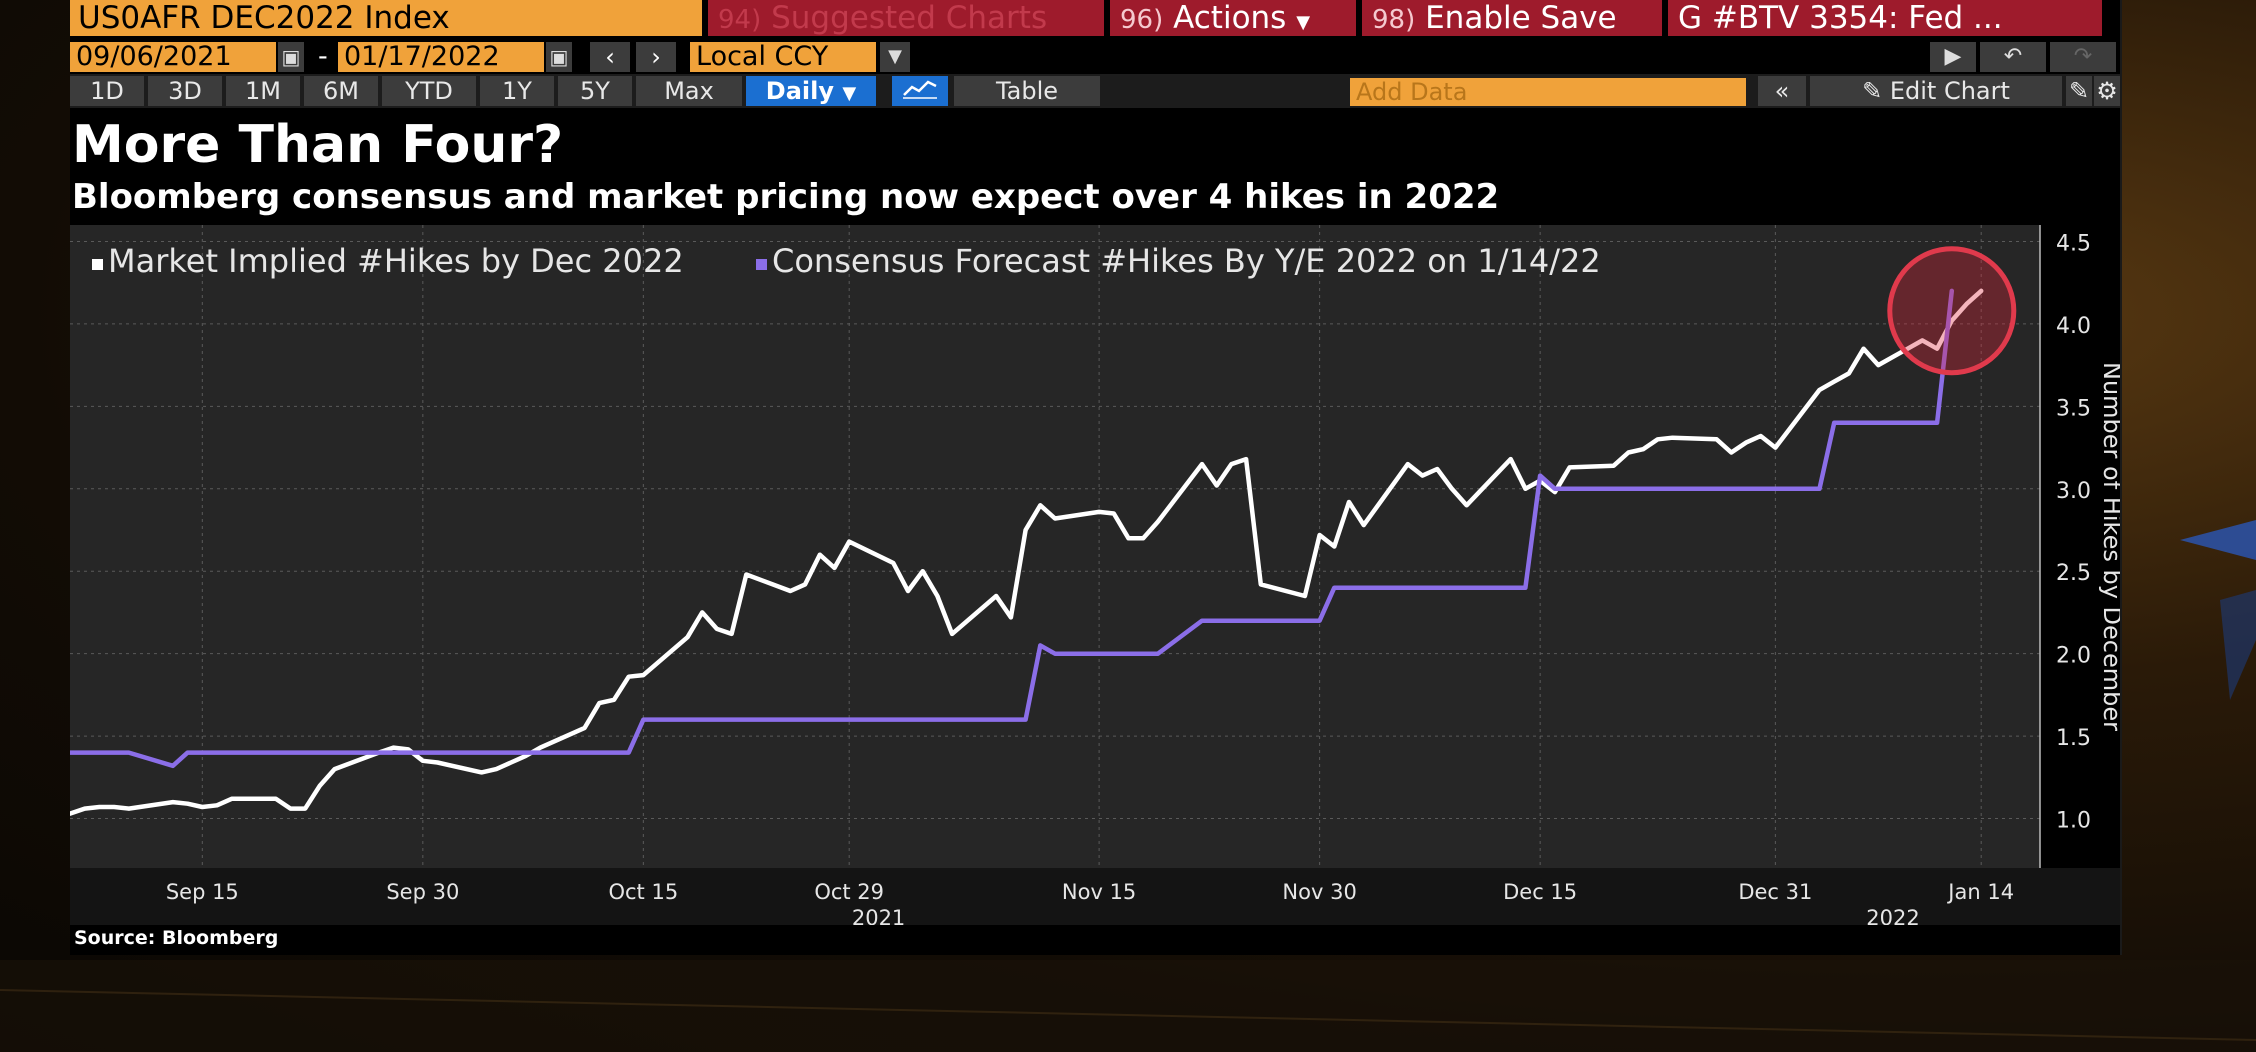 The image size is (2256, 1052). I want to click on edit-chart-label: Edit Chart, so click(1949, 91).